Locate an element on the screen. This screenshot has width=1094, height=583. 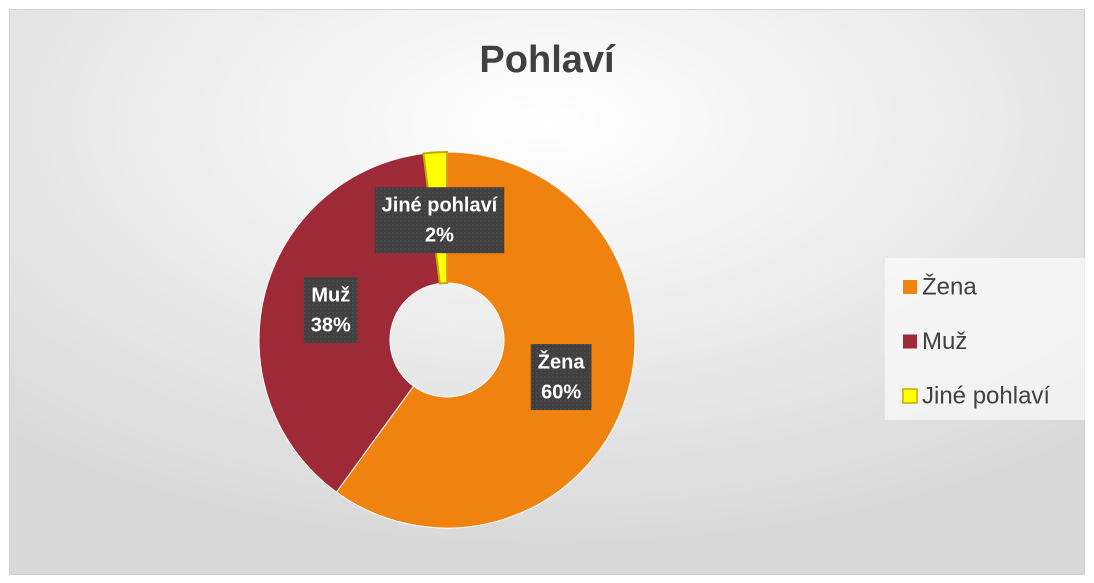
legend-label: Jiné pohlaví is located at coordinates (986, 395).